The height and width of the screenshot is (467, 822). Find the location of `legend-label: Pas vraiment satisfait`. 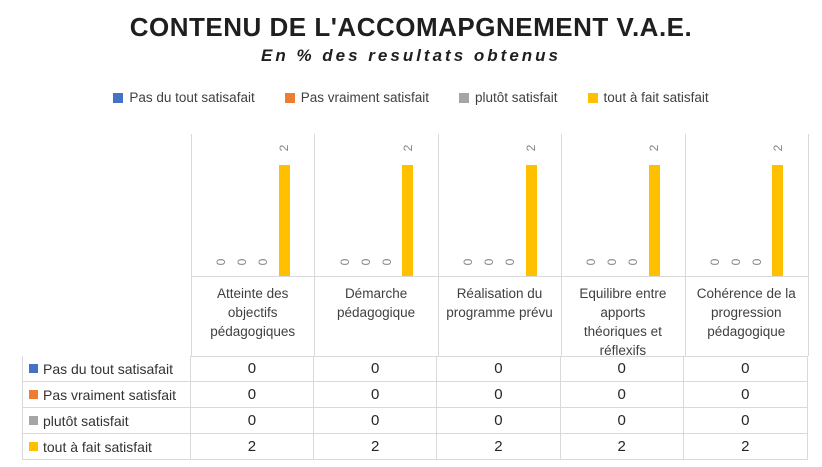

legend-label: Pas vraiment satisfait is located at coordinates (364, 97).